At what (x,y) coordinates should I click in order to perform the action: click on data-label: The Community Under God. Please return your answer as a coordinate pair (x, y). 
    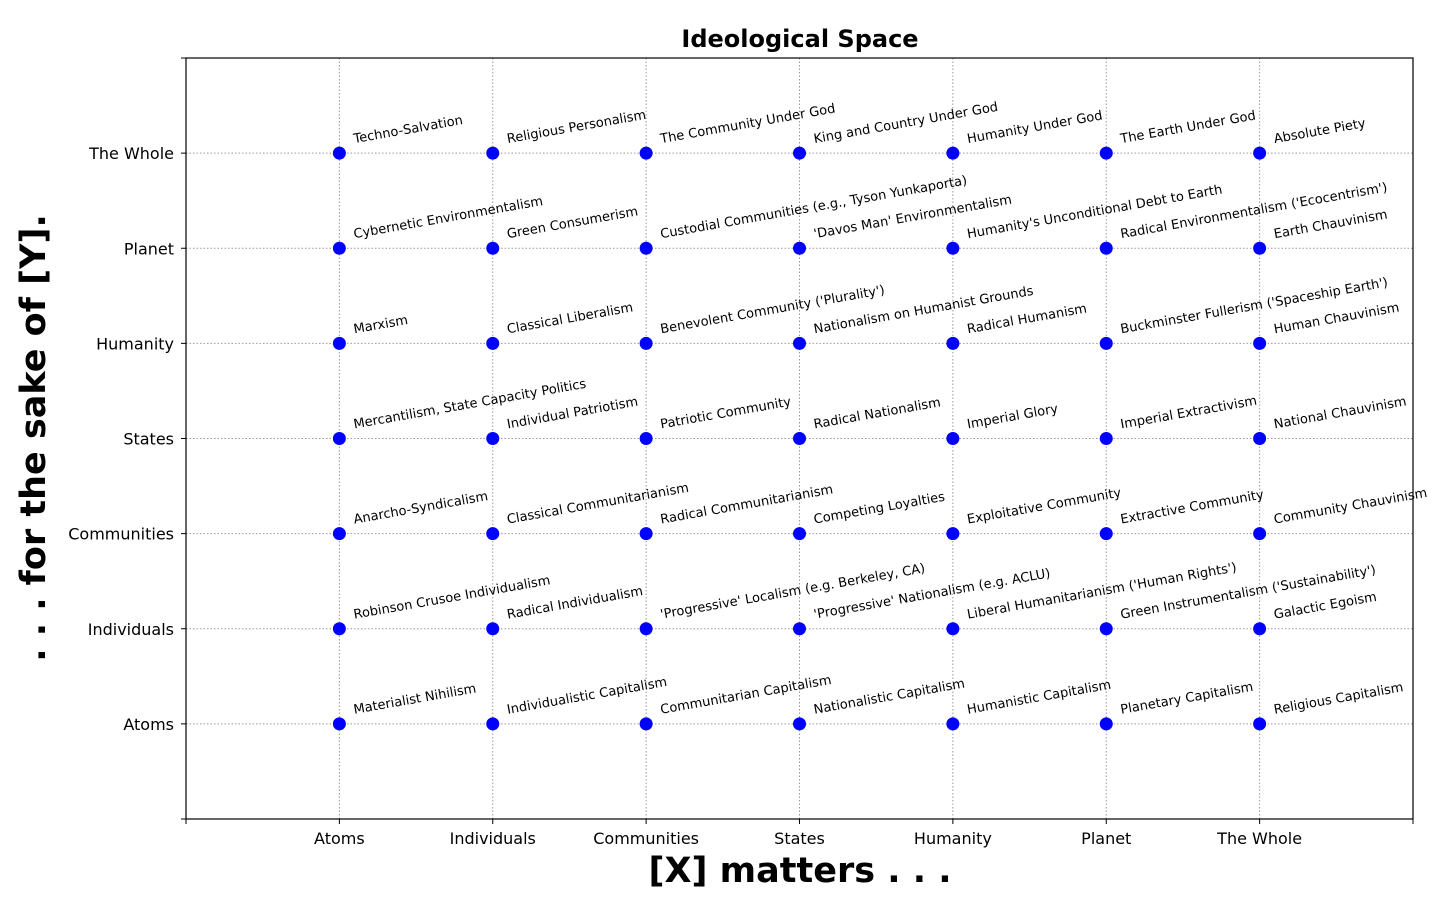
    Looking at the image, I should click on (747, 124).